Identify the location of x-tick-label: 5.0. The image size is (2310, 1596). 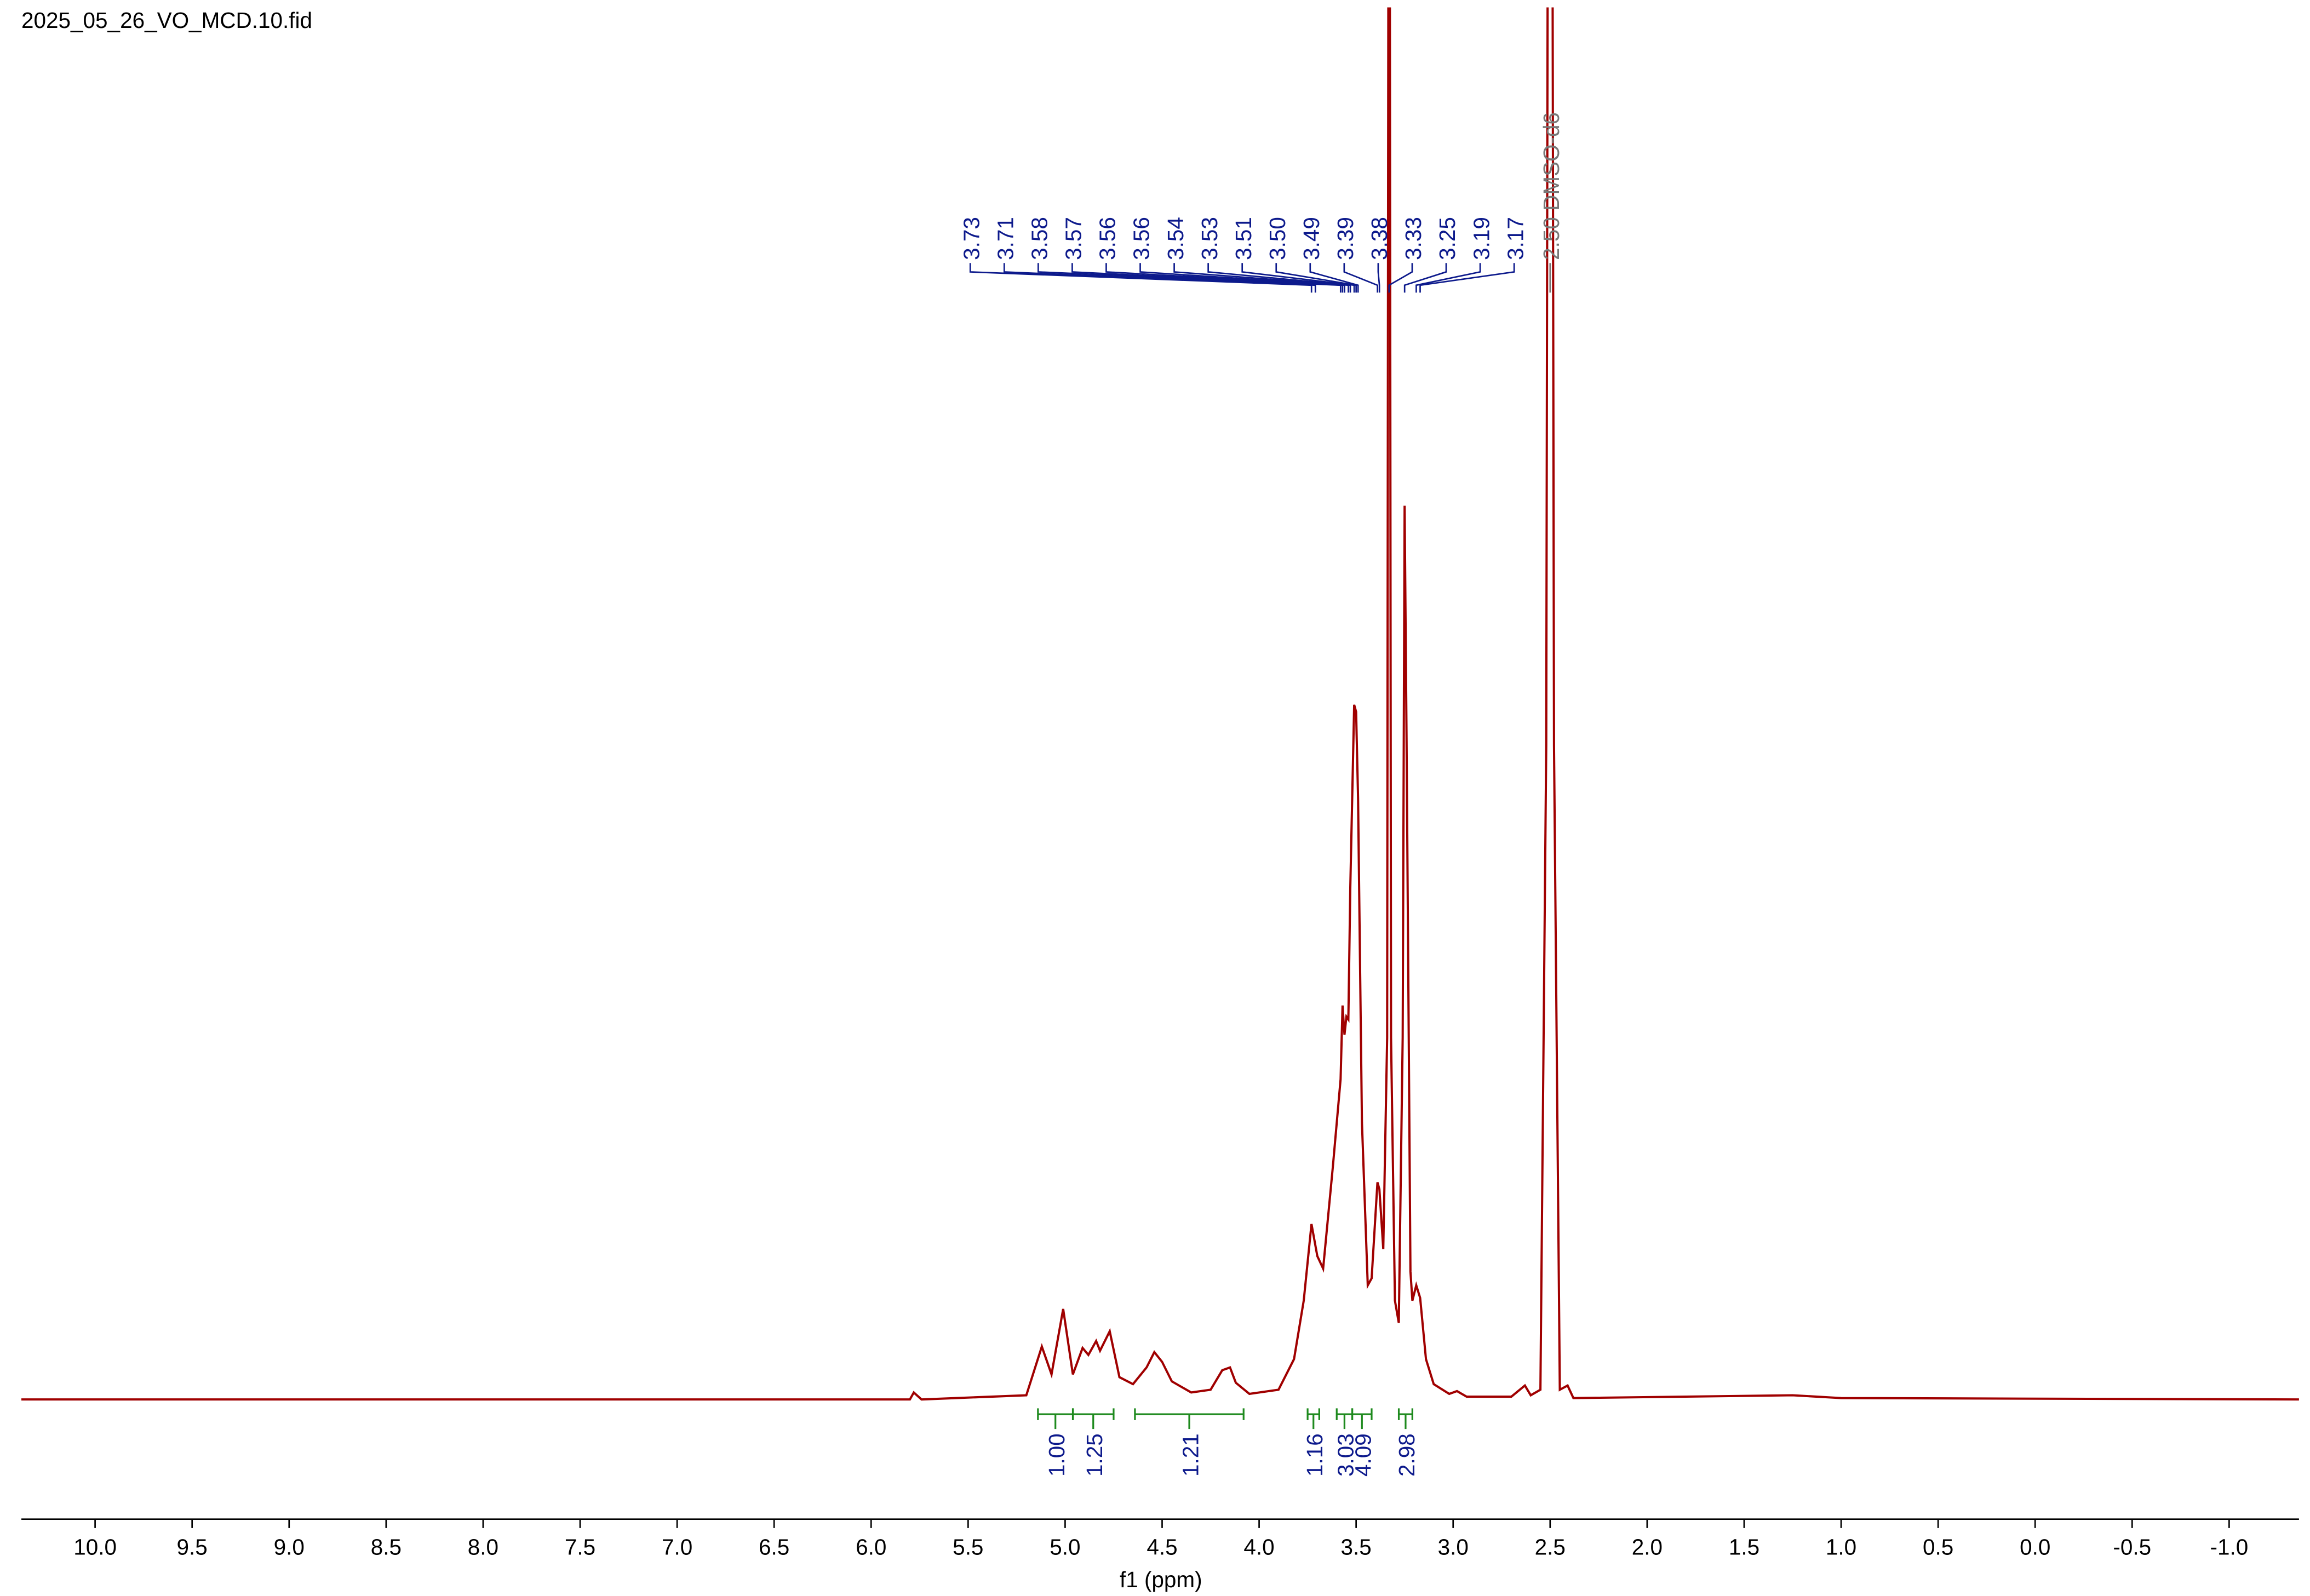
(1065, 1546).